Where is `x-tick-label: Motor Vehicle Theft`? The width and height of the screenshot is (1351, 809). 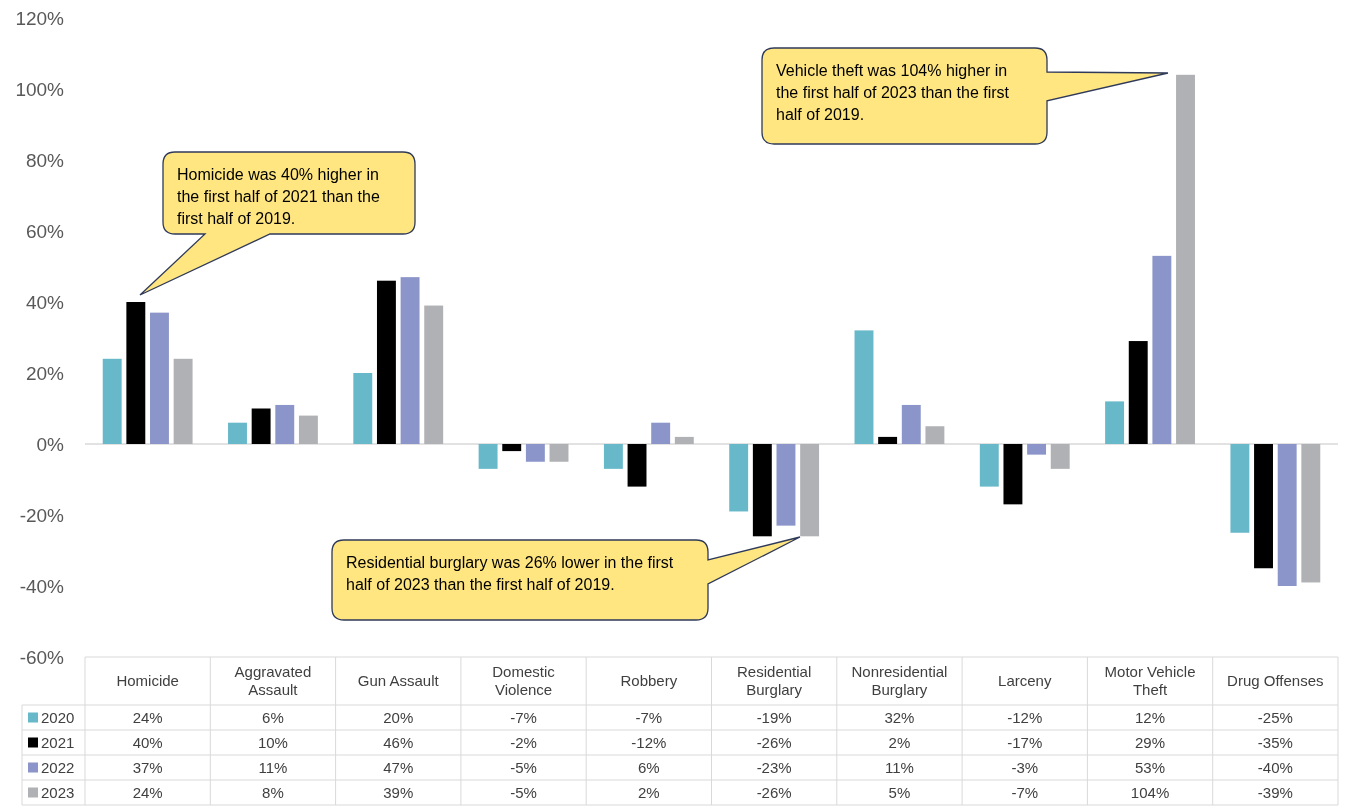 x-tick-label: Motor Vehicle Theft is located at coordinates (1150, 681).